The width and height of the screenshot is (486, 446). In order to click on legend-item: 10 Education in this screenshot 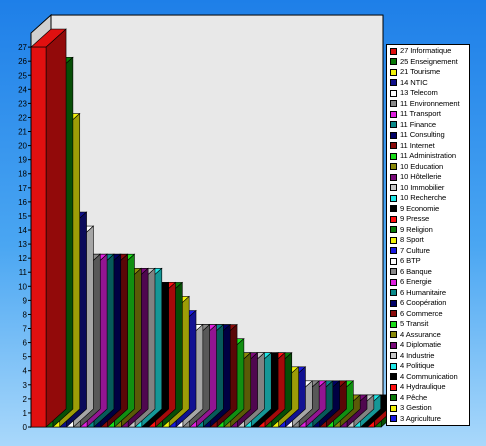, I will do `click(429, 167)`.